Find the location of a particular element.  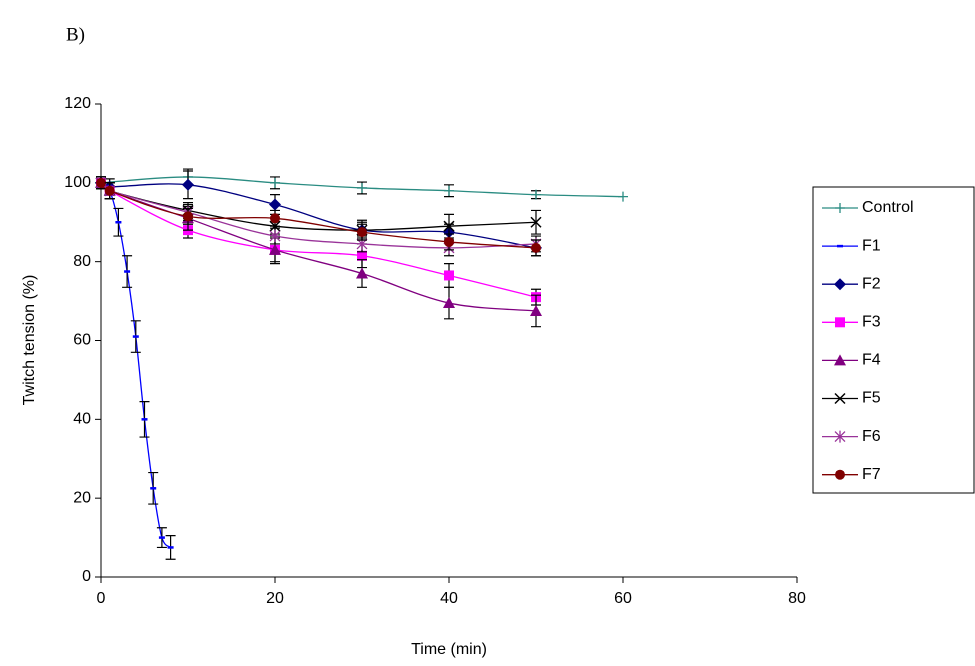

y-tick-label: 0 is located at coordinates (86, 576).